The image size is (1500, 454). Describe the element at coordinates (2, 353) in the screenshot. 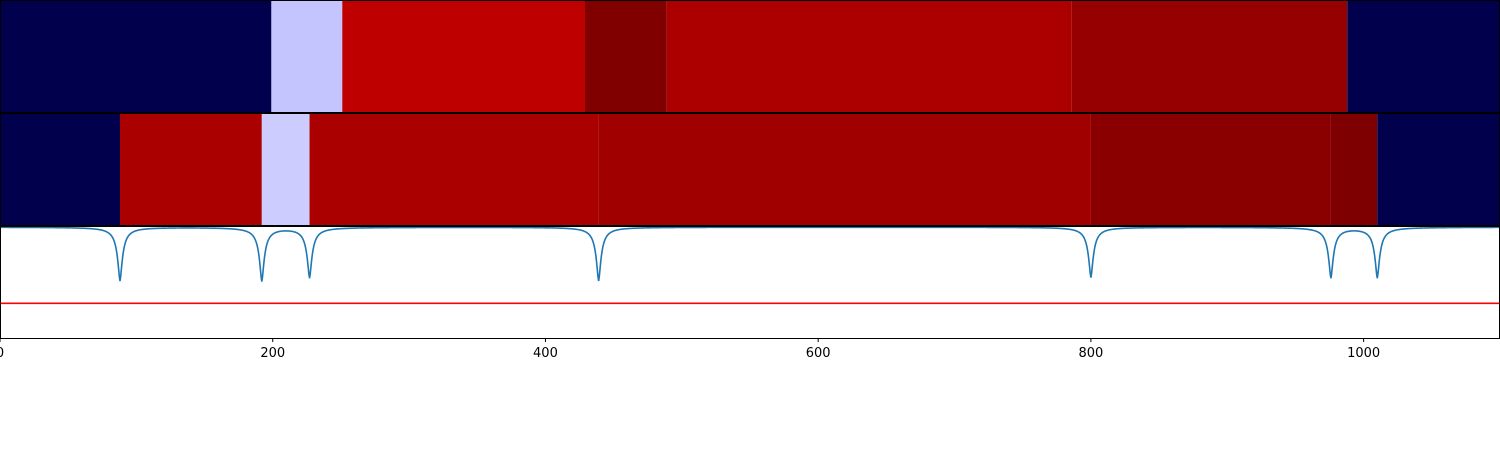

I see `x-tick-label-0: 0` at that location.